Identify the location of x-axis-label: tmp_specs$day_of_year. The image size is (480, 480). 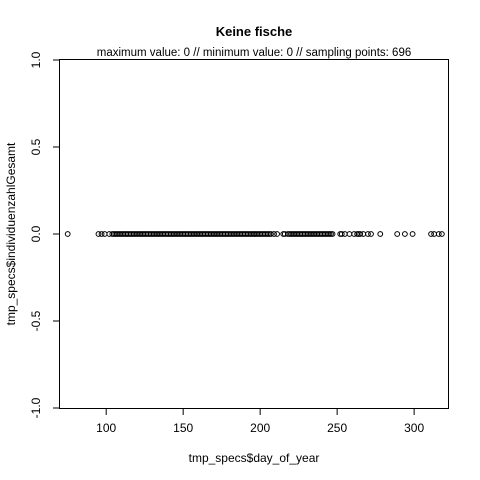
(254, 458).